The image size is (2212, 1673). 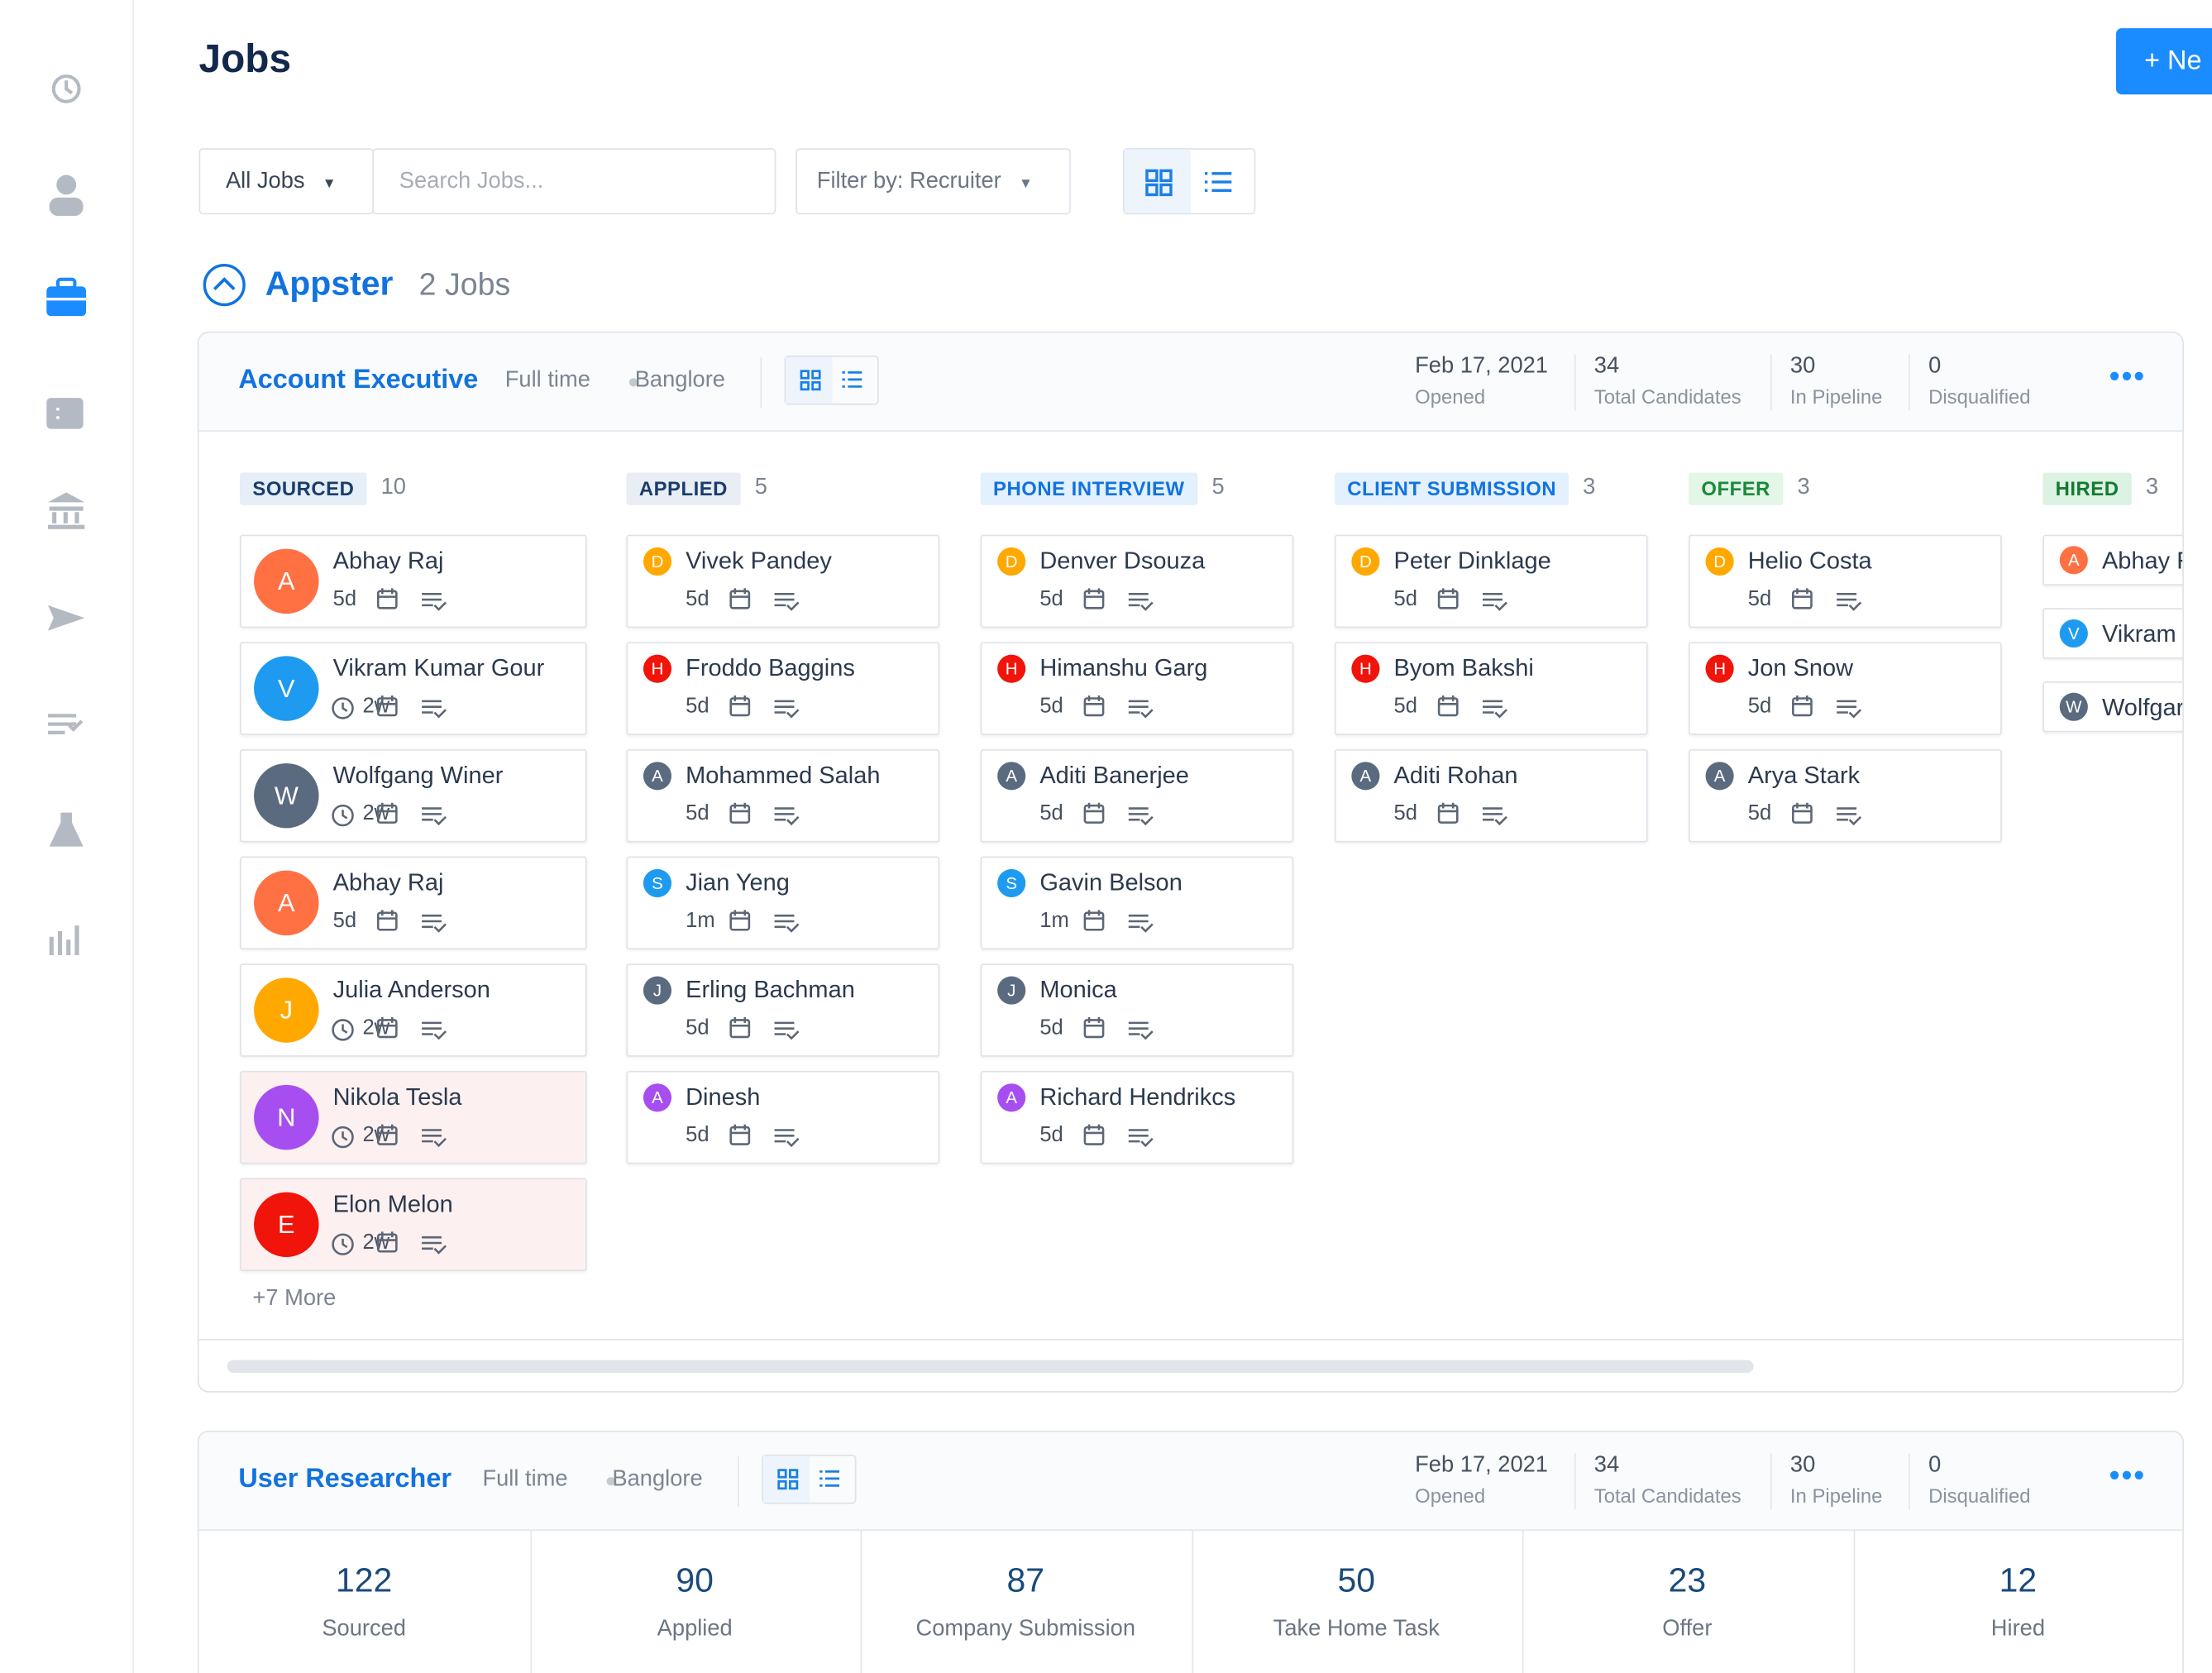 I want to click on candidate-card: A Dinesh 5d, so click(x=783, y=1117).